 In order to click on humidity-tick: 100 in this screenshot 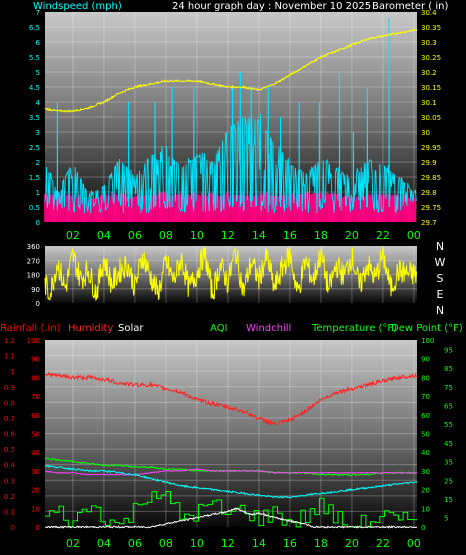, I will do `click(33, 341)`.